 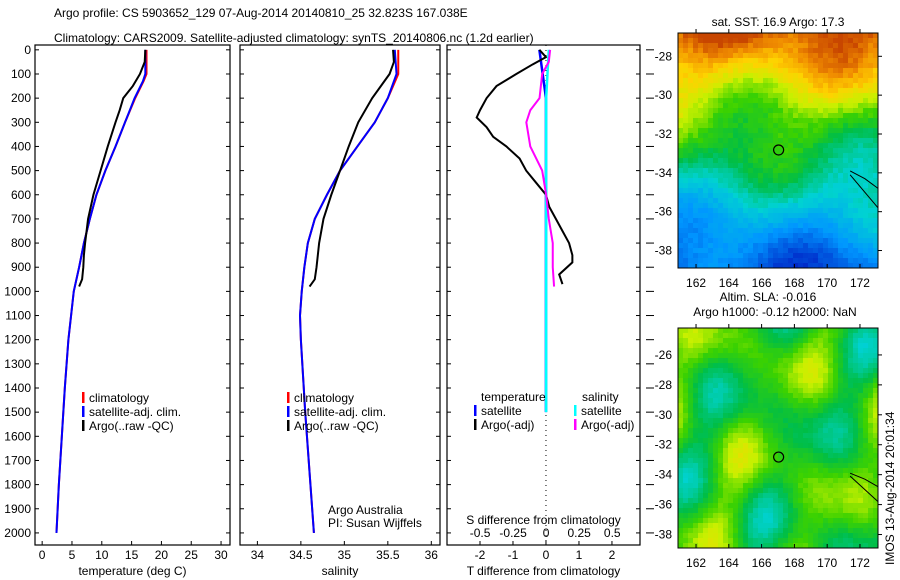 What do you see at coordinates (301, 555) in the screenshot?
I see `x-tick-label: 34.5` at bounding box center [301, 555].